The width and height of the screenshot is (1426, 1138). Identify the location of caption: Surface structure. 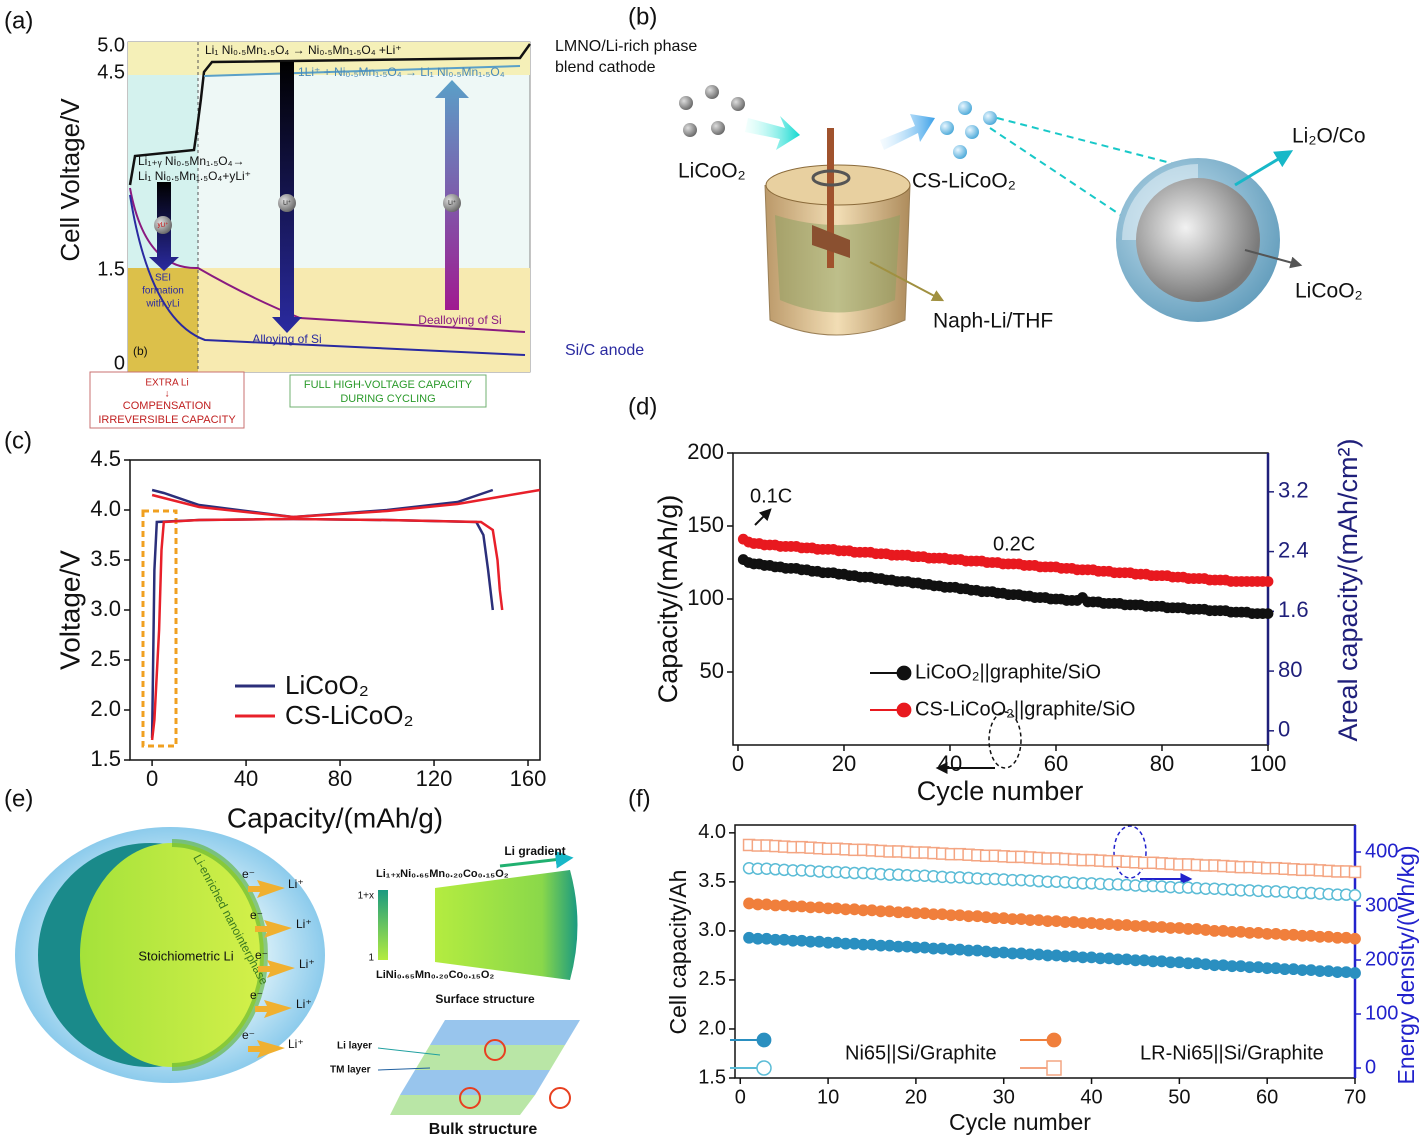
(485, 999).